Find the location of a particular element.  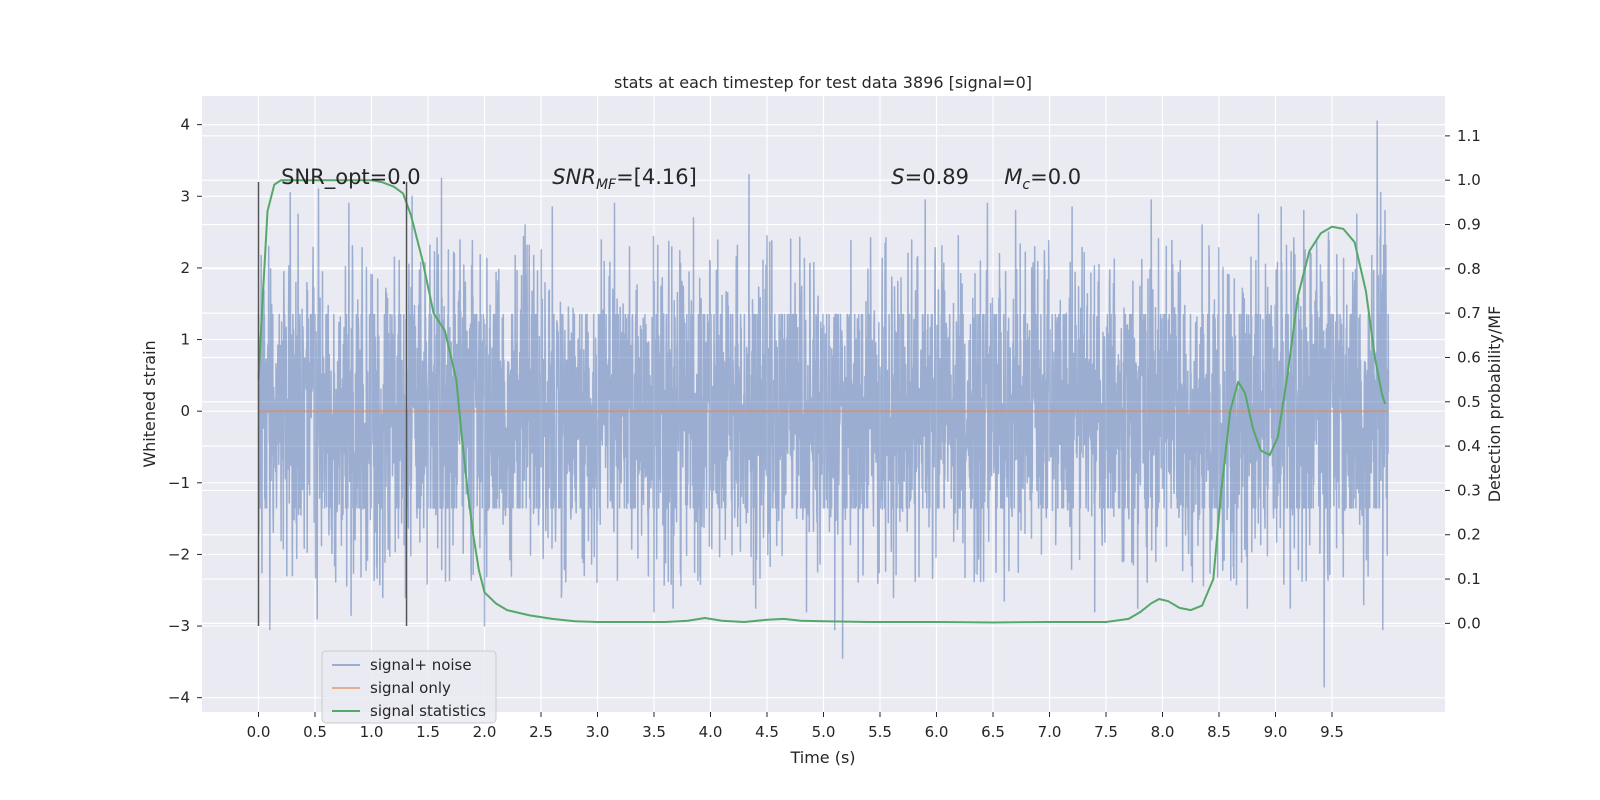

x-tick-label: 0.0 is located at coordinates (259, 732).